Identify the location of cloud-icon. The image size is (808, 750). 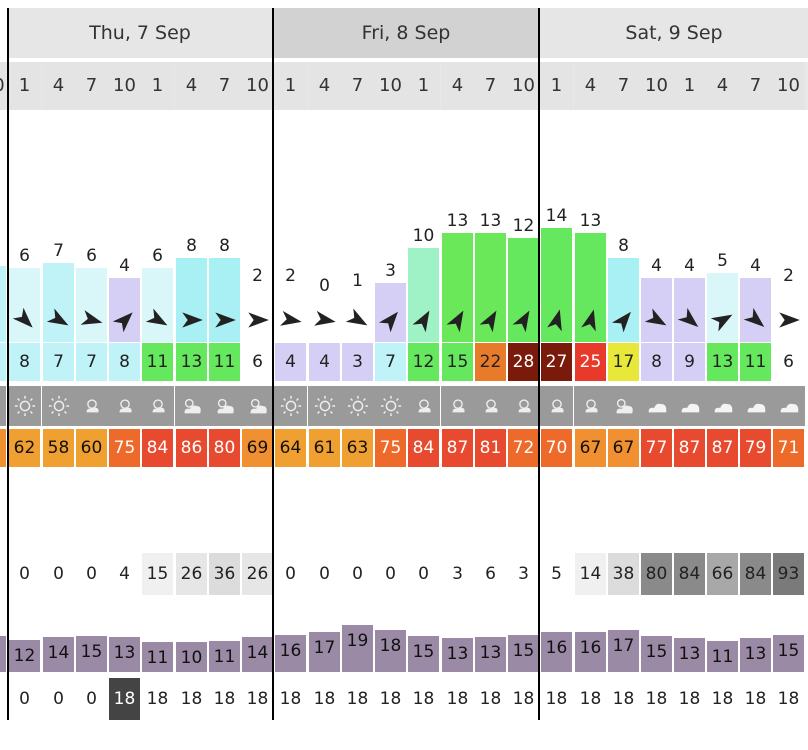
(657, 408).